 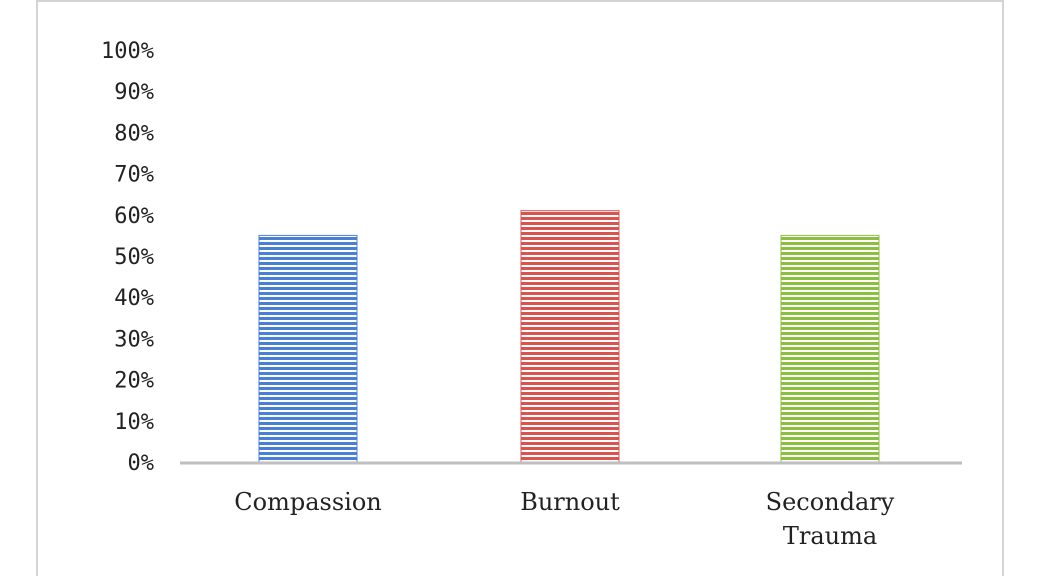 What do you see at coordinates (134, 257) in the screenshot?
I see `y-tick-label: 50%` at bounding box center [134, 257].